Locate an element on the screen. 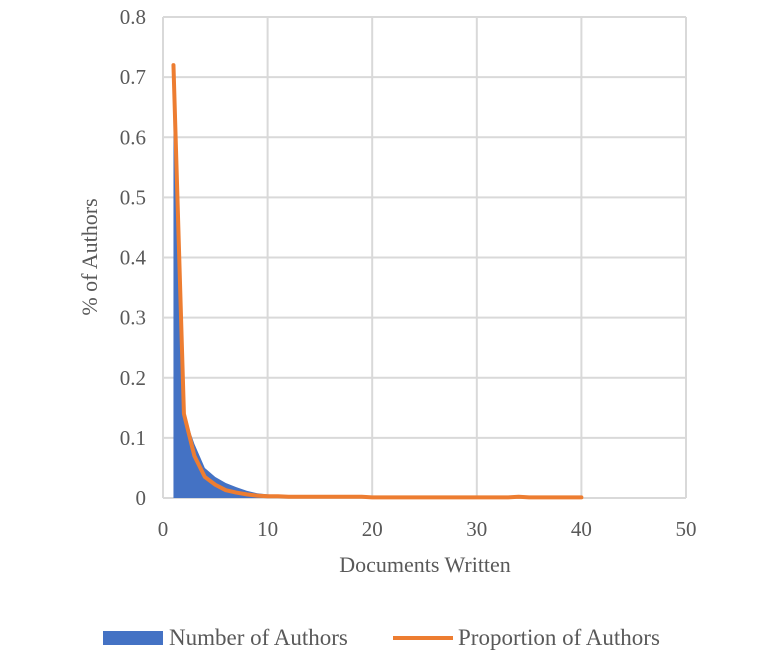 Image resolution: width=771 pixels, height=663 pixels. y-axis-title: % of Authors is located at coordinates (89, 256).